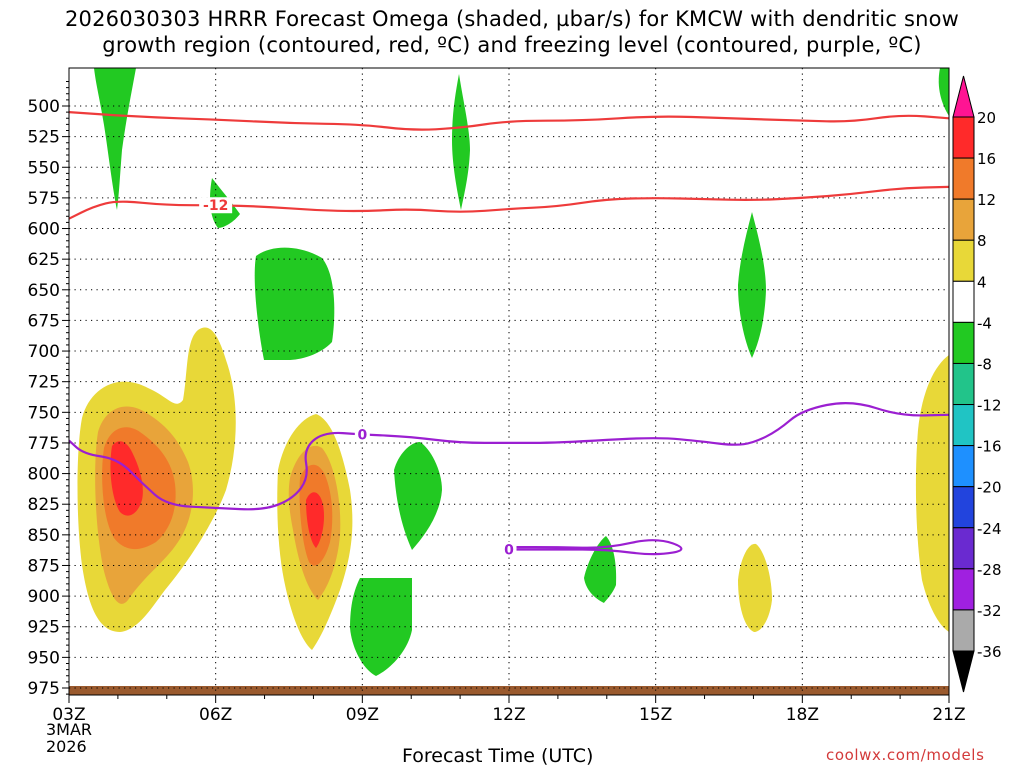 The height and width of the screenshot is (768, 1024). Describe the element at coordinates (989, 611) in the screenshot. I see `colorbar-level-label: -32` at that location.